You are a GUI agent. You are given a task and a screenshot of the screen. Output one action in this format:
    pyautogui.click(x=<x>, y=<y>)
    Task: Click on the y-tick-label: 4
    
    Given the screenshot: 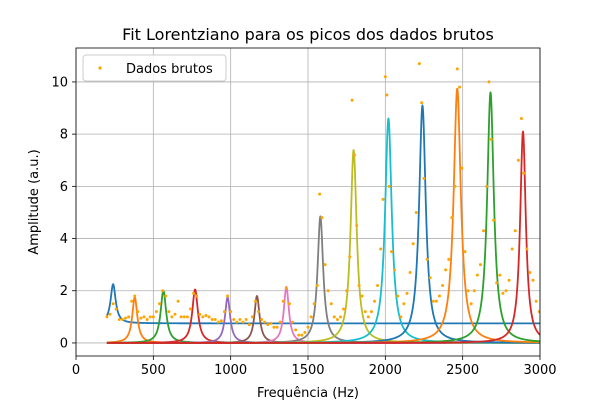 What is the action you would take?
    pyautogui.click(x=64, y=239)
    